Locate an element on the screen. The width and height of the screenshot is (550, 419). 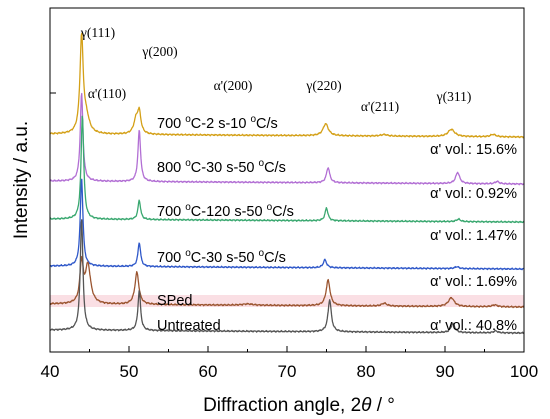
peak-label: γ(311) is located at coordinates (454, 96).